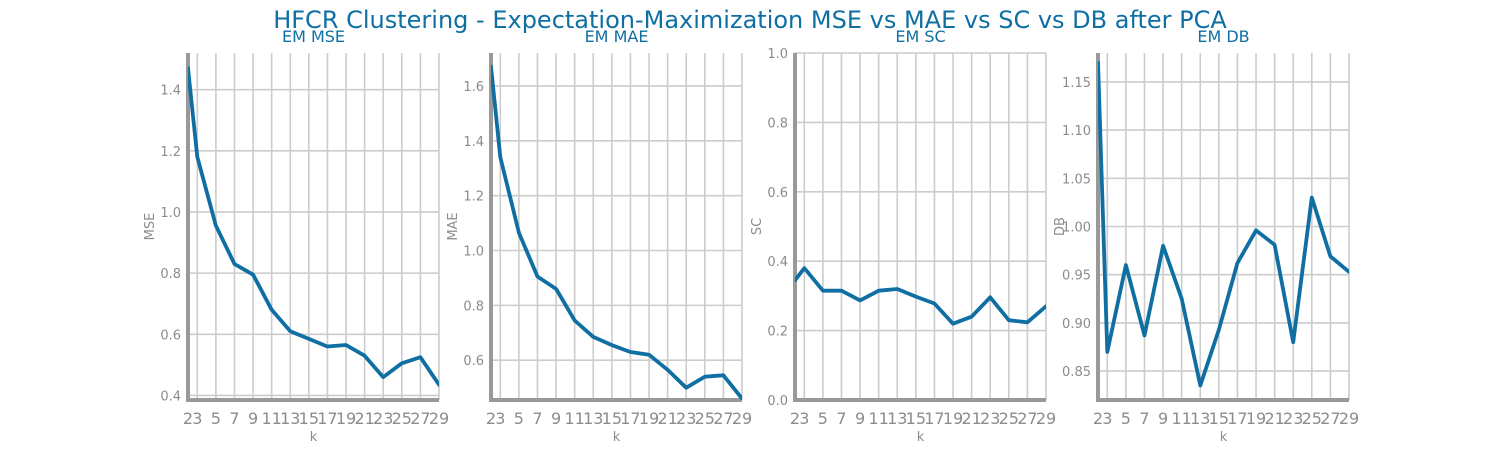 This screenshot has width=1500, height=450. Describe the element at coordinates (920, 36) in the screenshot. I see `subplot-title: EM SC` at that location.